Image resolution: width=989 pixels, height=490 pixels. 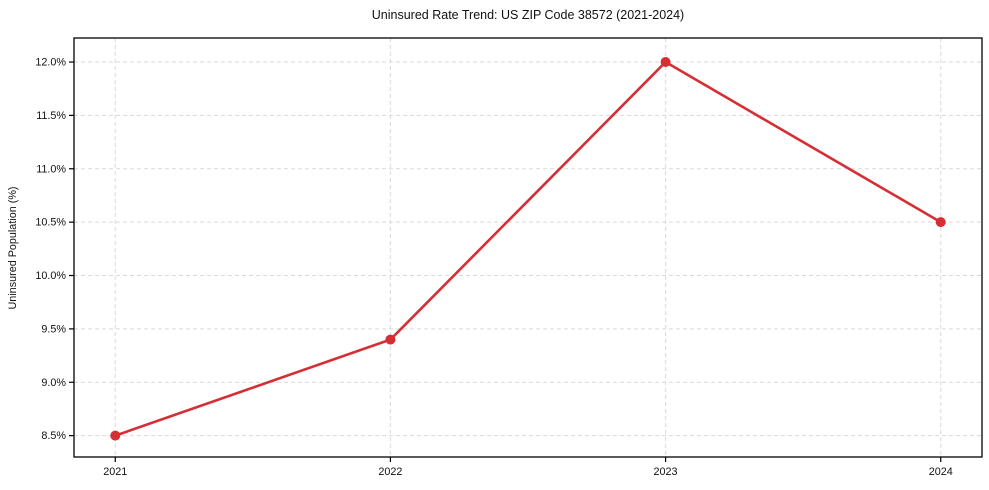 What do you see at coordinates (50, 276) in the screenshot?
I see `y-tick-label: 10.0%` at bounding box center [50, 276].